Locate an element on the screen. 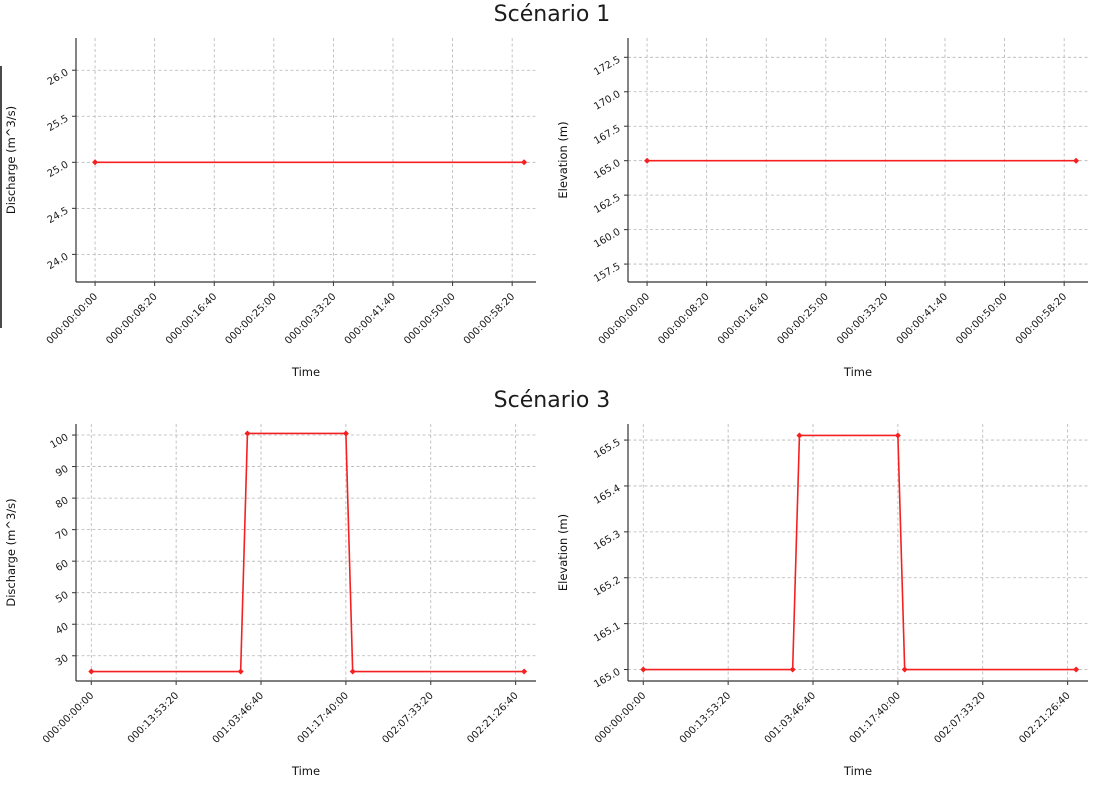 The height and width of the screenshot is (785, 1104). svg-text: 24.5 is located at coordinates (58, 215).